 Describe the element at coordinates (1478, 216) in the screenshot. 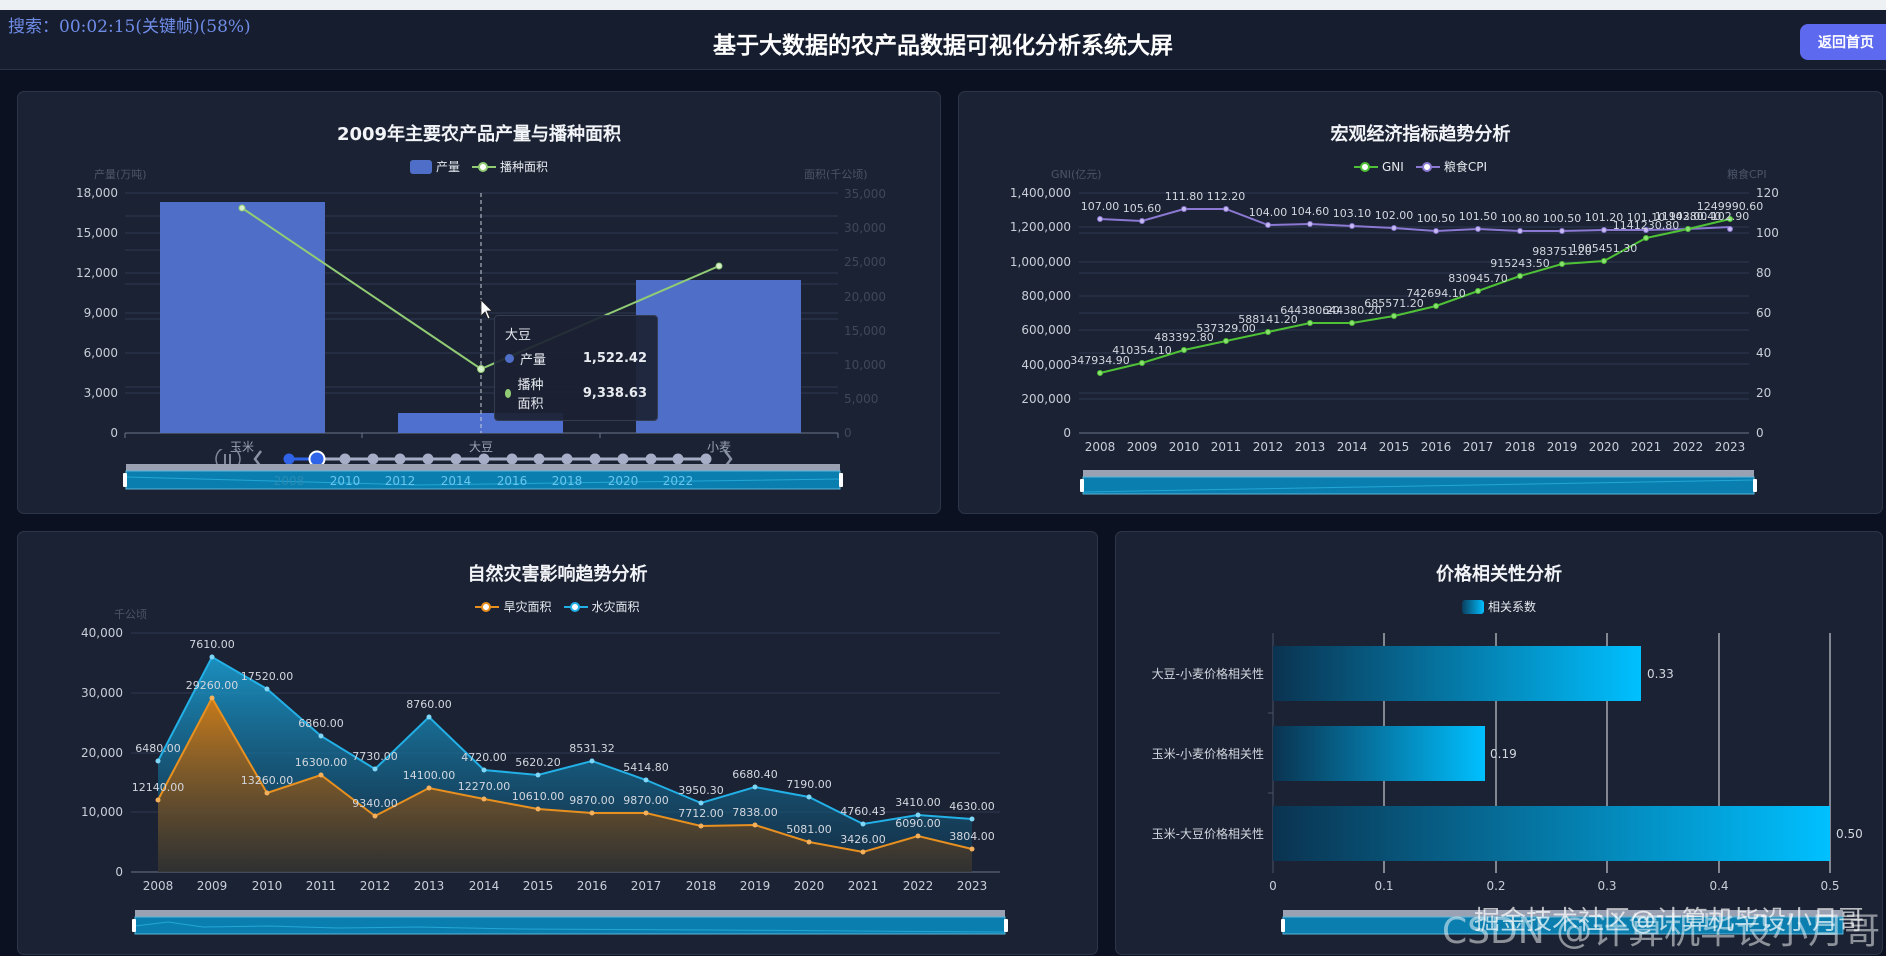

I see `svg-text: 101.50` at that location.